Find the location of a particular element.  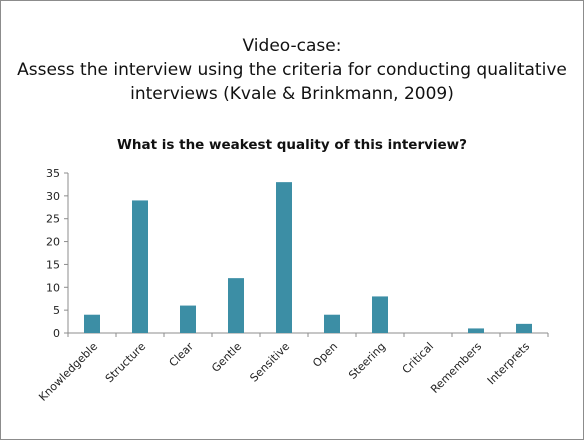

slide-title-line-3: interviews (Kvale & Brinkmann, 2009) is located at coordinates (292, 94).